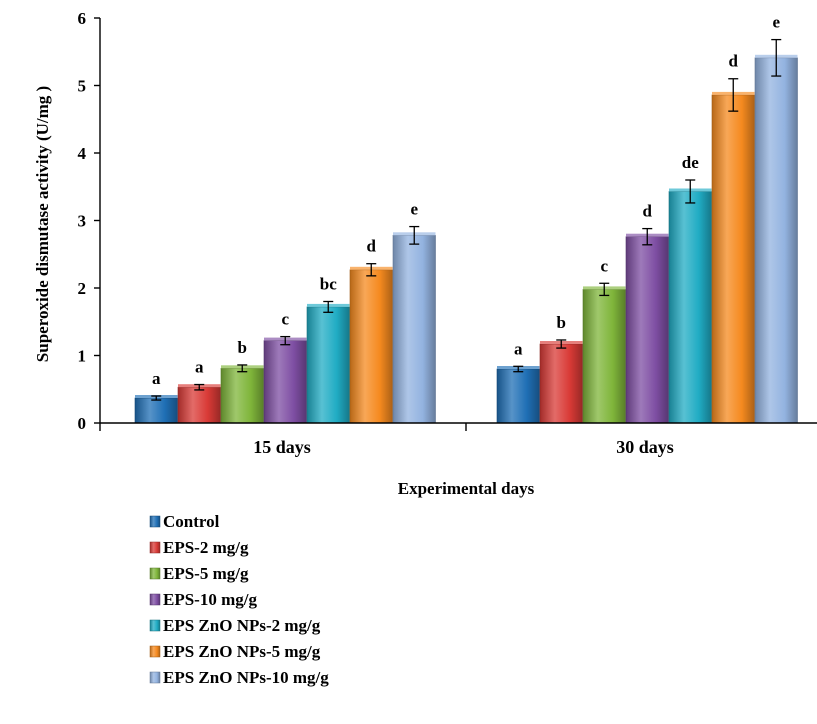 This screenshot has height=724, width=817. Describe the element at coordinates (246, 677) in the screenshot. I see `legend-label-6: EPS ZnO NPs-10 mg/g` at that location.